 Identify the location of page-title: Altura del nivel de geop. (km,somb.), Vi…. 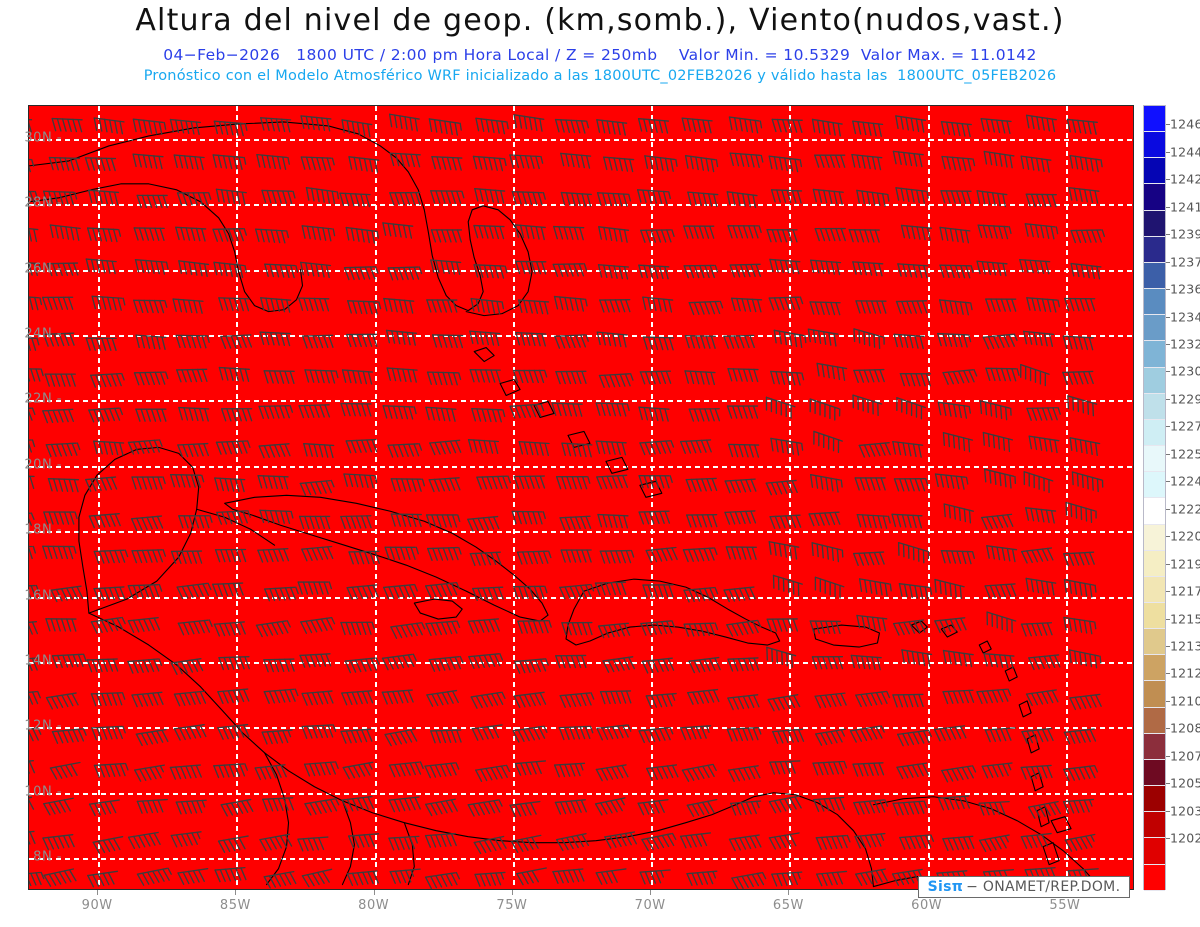
(600, 20).